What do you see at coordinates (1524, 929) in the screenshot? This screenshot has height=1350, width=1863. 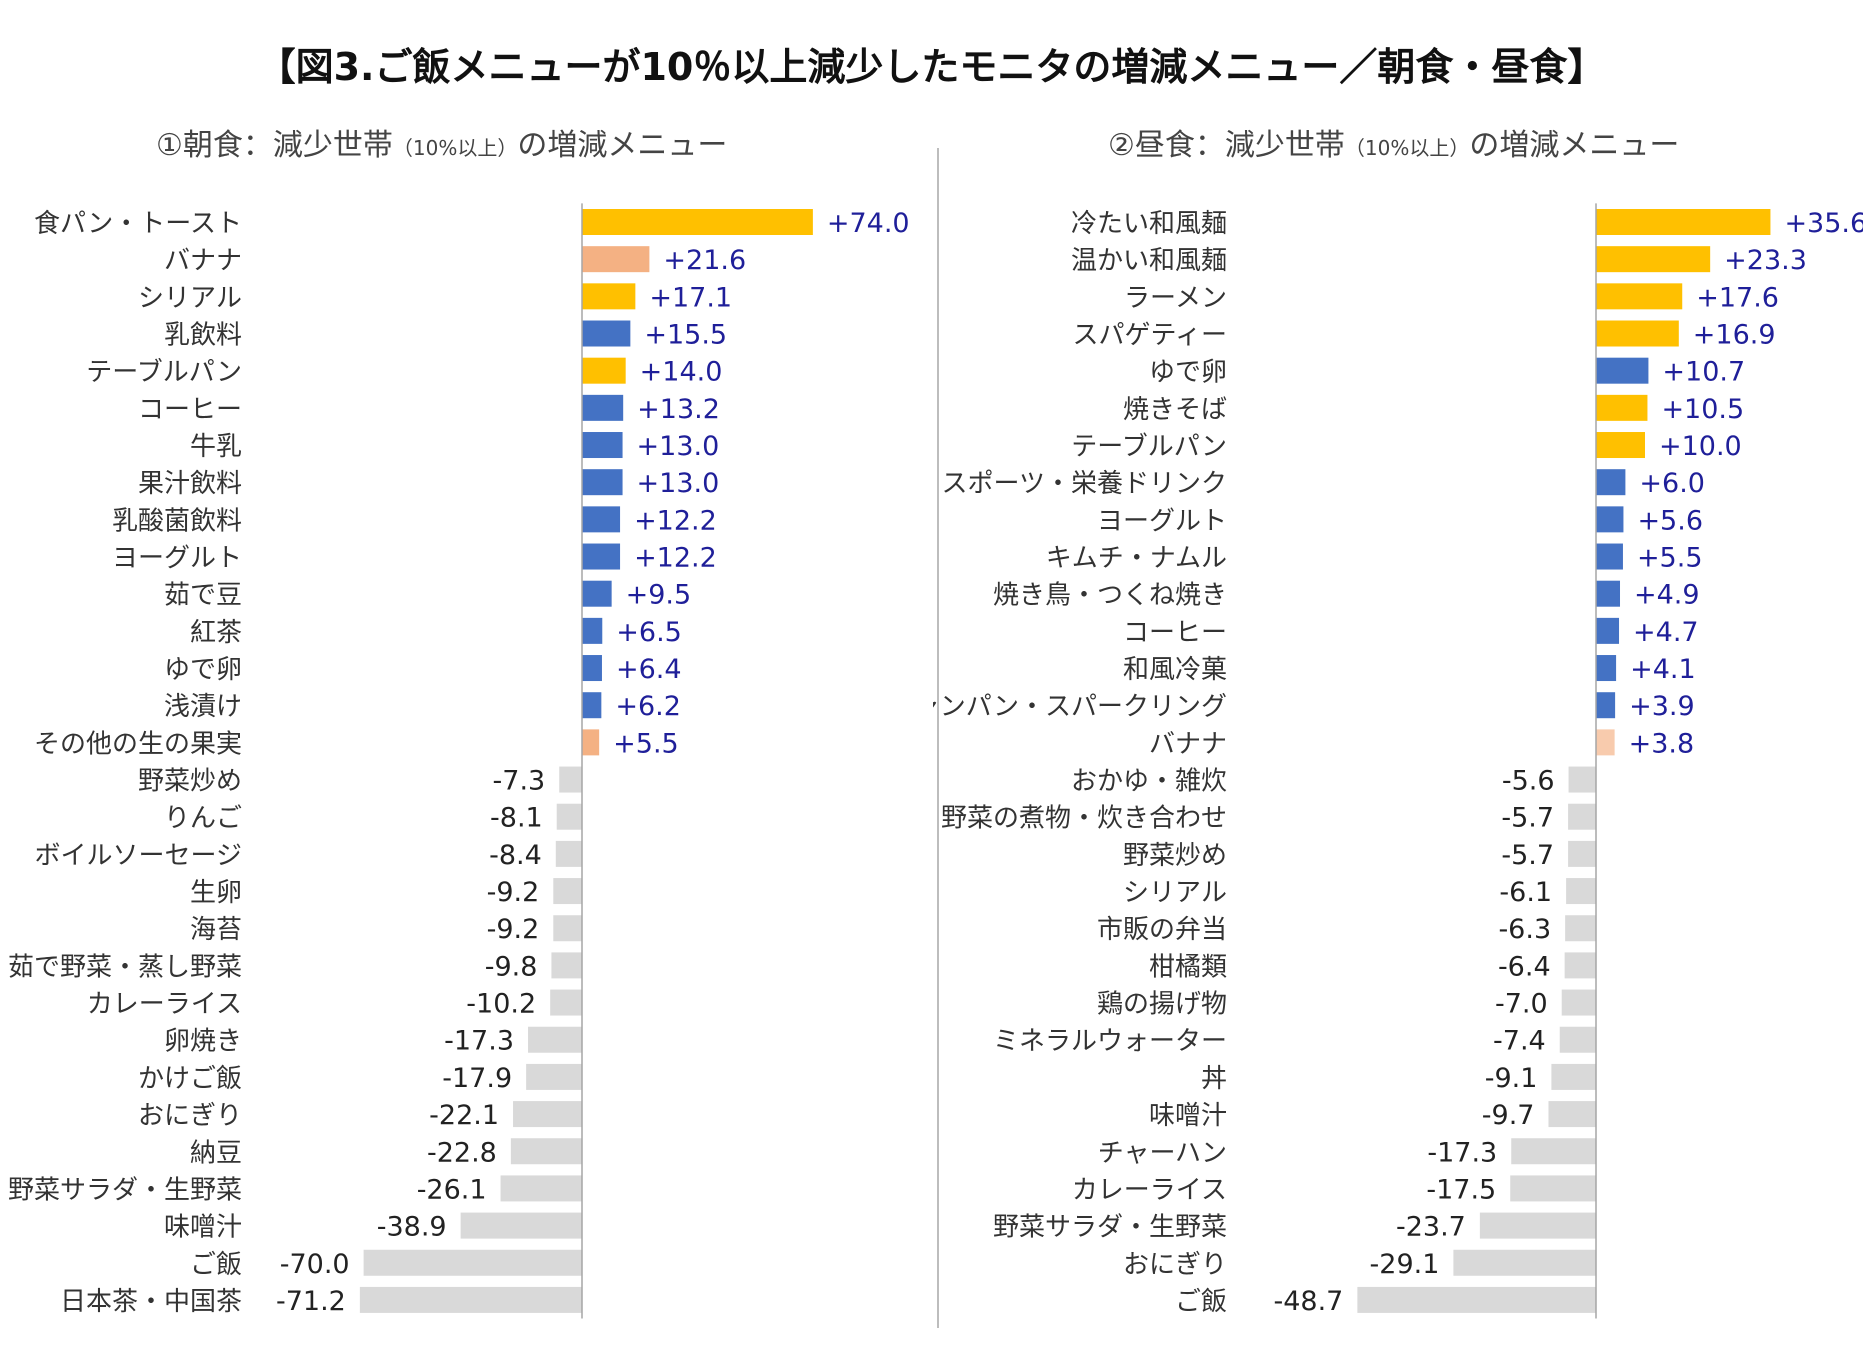 I see `lunch-value-label: -6.3` at bounding box center [1524, 929].